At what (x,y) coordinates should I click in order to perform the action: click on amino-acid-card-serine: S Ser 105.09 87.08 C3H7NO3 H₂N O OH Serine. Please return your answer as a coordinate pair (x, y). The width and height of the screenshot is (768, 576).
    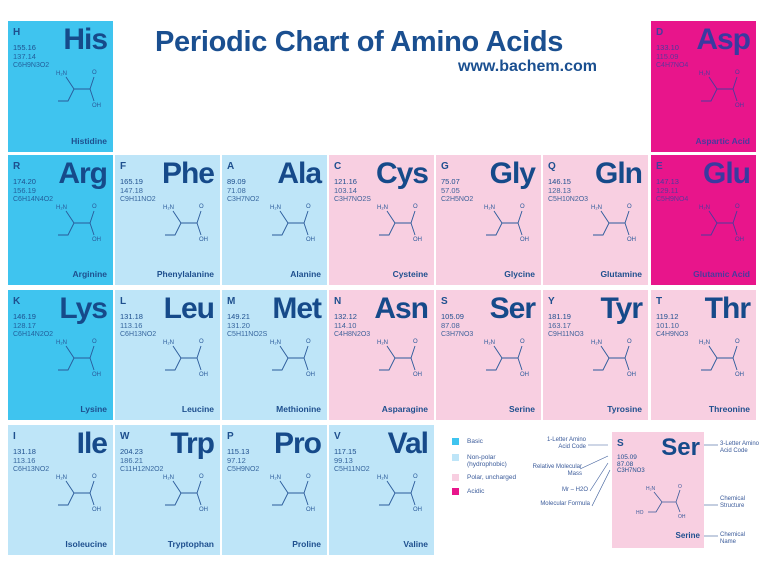
    Looking at the image, I should click on (488, 355).